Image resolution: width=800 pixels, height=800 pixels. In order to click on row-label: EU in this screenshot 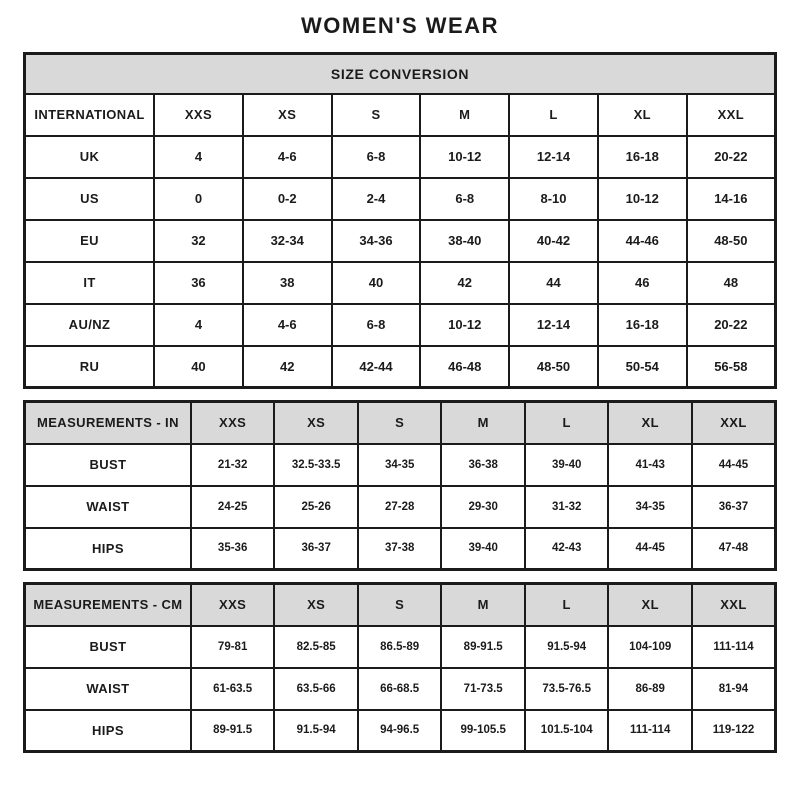, I will do `click(89, 240)`.